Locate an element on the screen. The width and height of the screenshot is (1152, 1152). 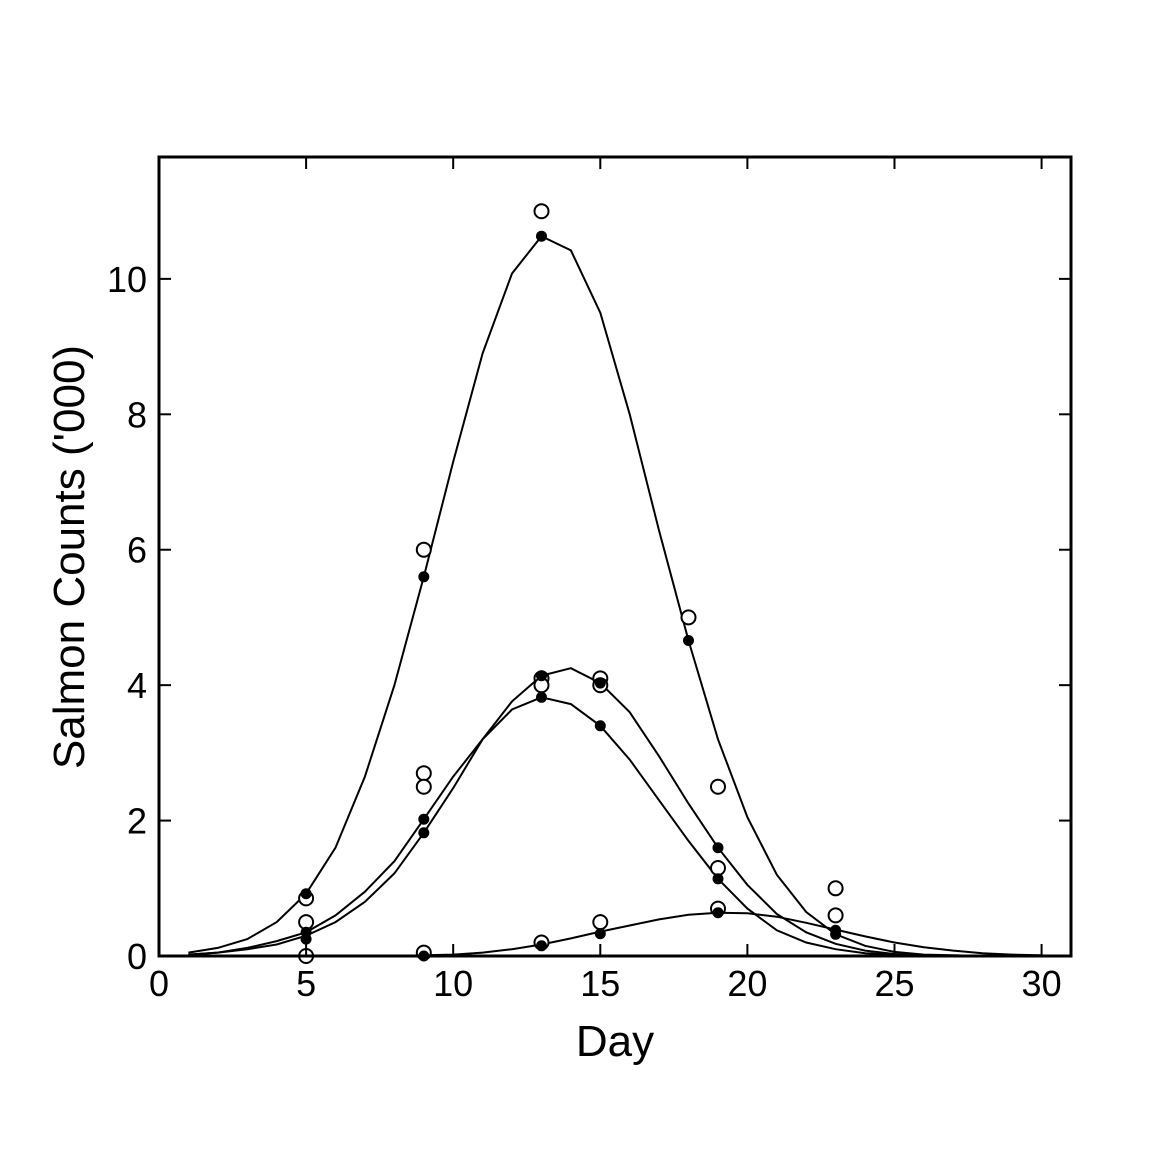
x-tick-label-20: 20 is located at coordinates (747, 983).